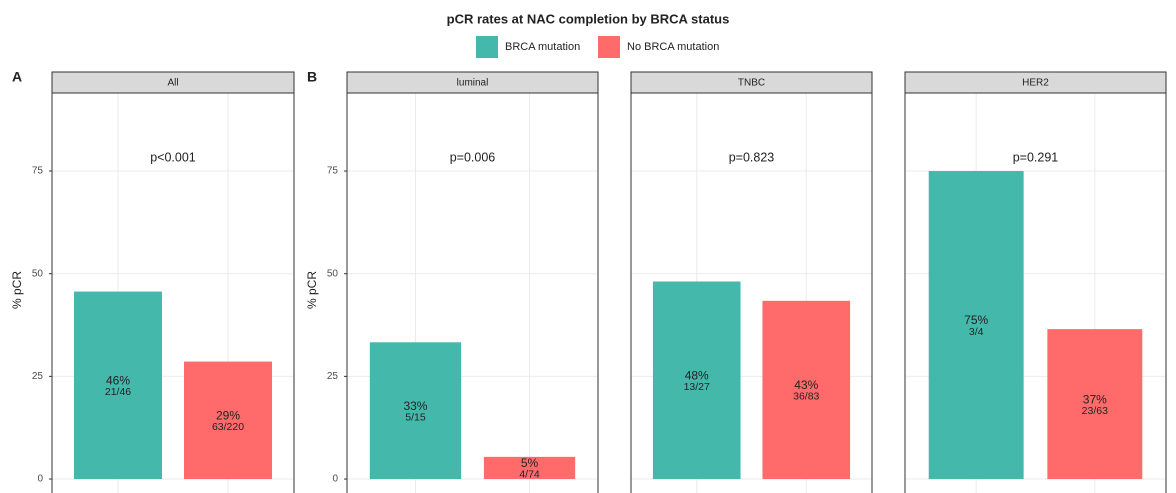 The height and width of the screenshot is (493, 1176). I want to click on value-label: 75%, so click(976, 320).